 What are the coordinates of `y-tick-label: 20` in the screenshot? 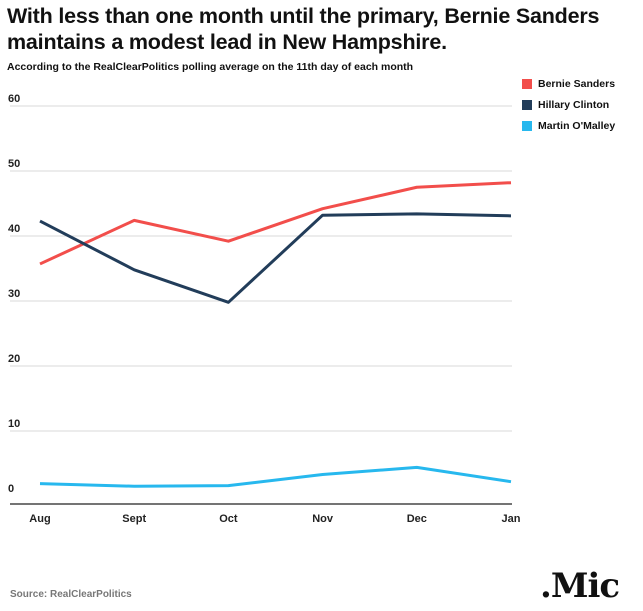 It's located at (14, 359).